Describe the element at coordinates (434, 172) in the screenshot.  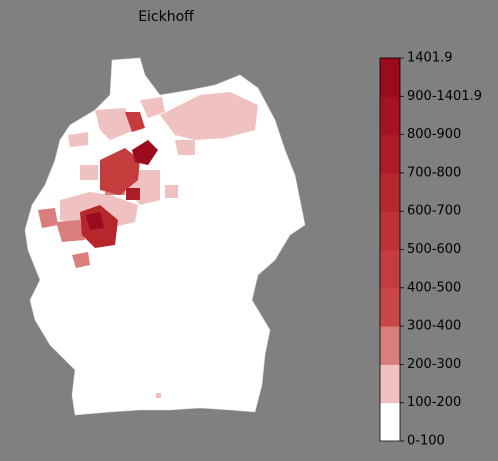
I see `colorbar-label: 700-800` at that location.